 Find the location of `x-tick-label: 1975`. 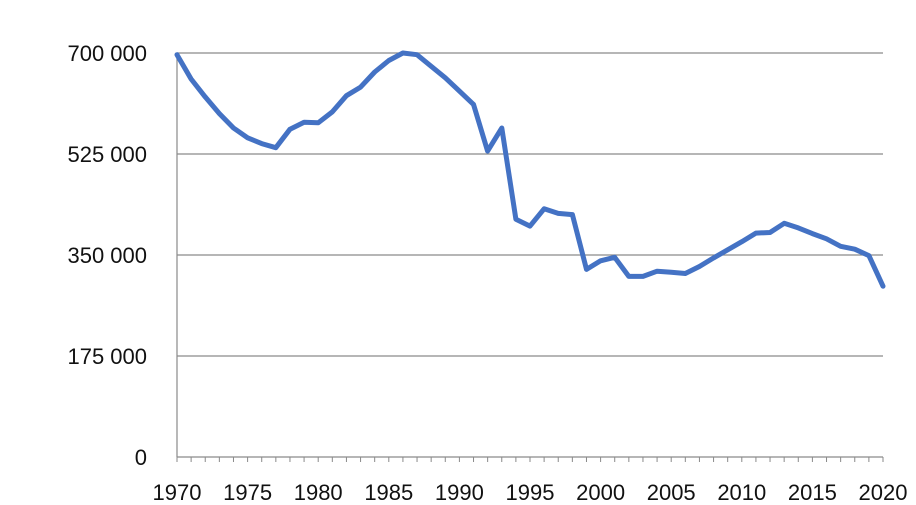

x-tick-label: 1975 is located at coordinates (247, 492).